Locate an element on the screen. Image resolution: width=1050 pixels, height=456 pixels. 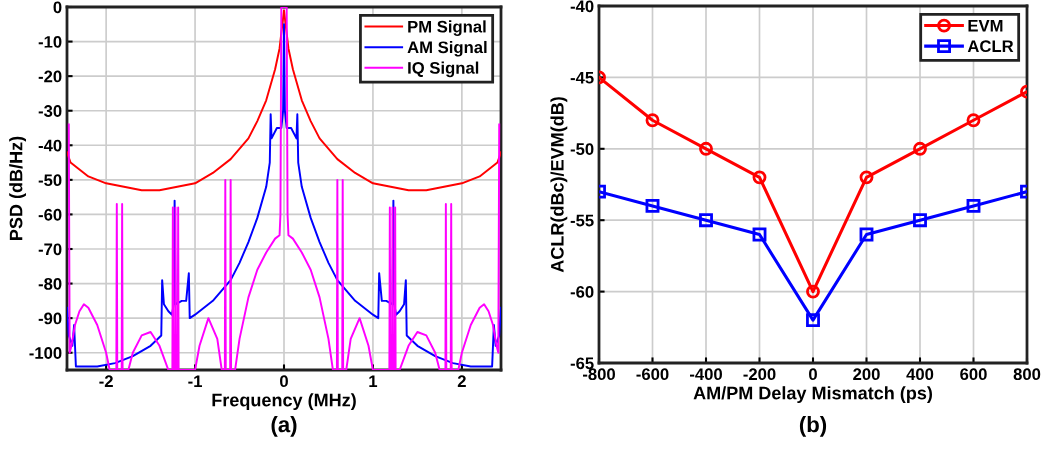
x-tick-label: 200 is located at coordinates (866, 374).